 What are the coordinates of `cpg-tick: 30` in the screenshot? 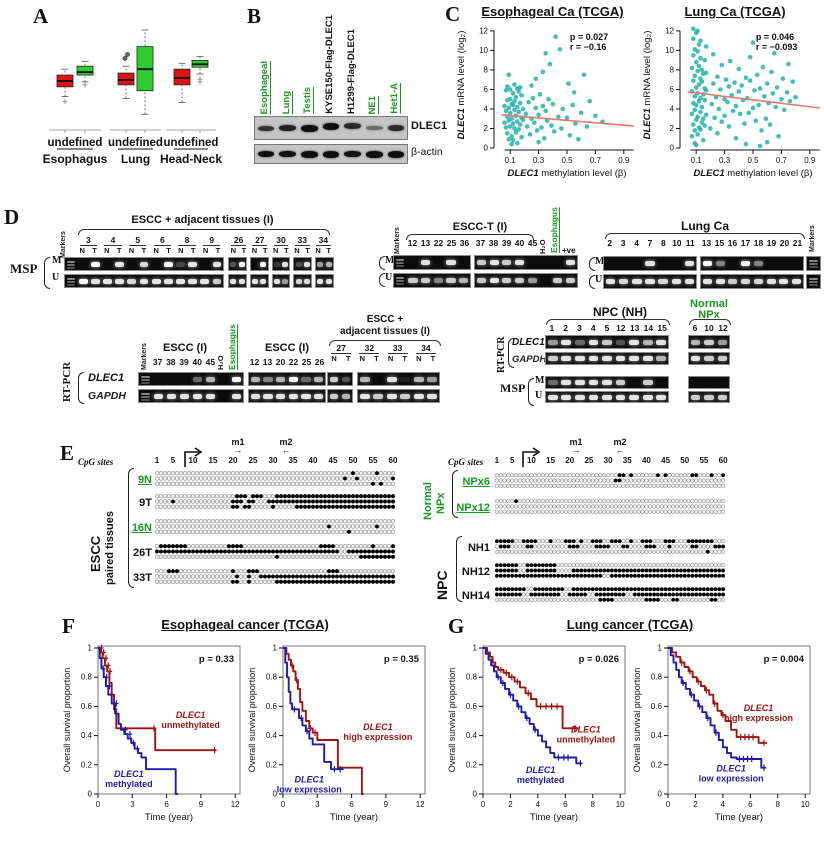 It's located at (273, 460).